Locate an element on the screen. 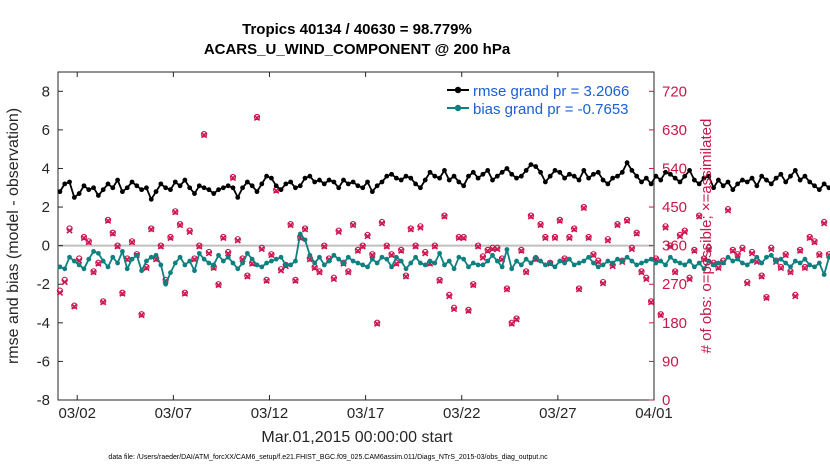 This screenshot has width=830, height=470. y-right-tick-label: 270 is located at coordinates (674, 284).